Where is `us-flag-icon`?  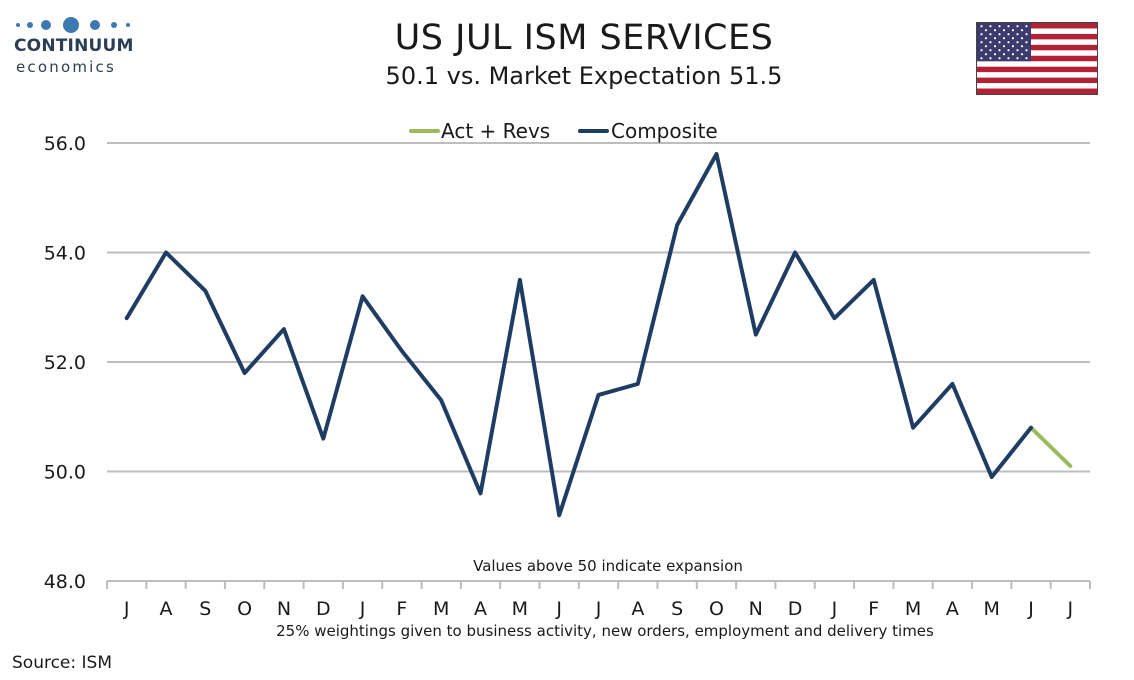 us-flag-icon is located at coordinates (1037, 58).